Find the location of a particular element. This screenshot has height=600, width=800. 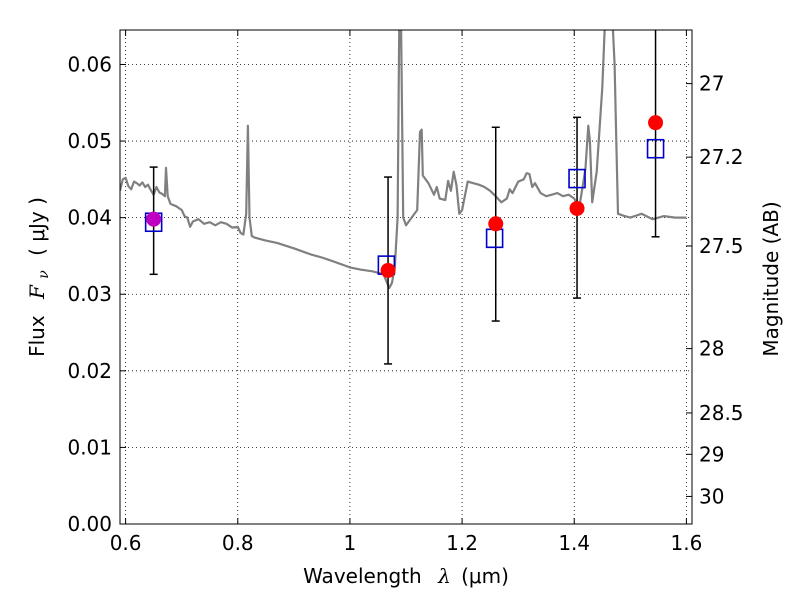

x-axis-symbol: λ is located at coordinates (444, 576).